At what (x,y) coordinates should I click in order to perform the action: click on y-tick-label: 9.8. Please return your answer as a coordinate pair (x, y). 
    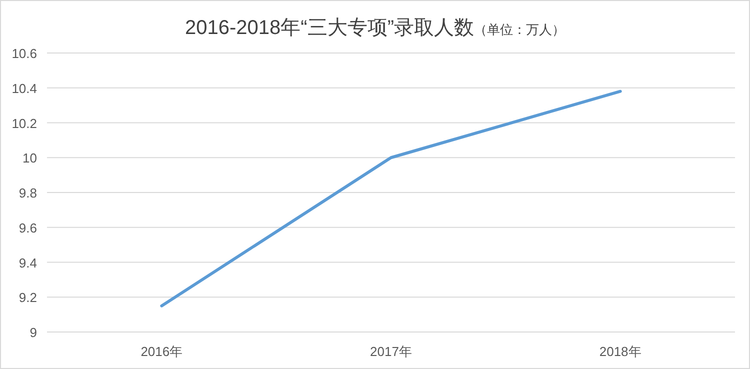
    Looking at the image, I should click on (27, 193).